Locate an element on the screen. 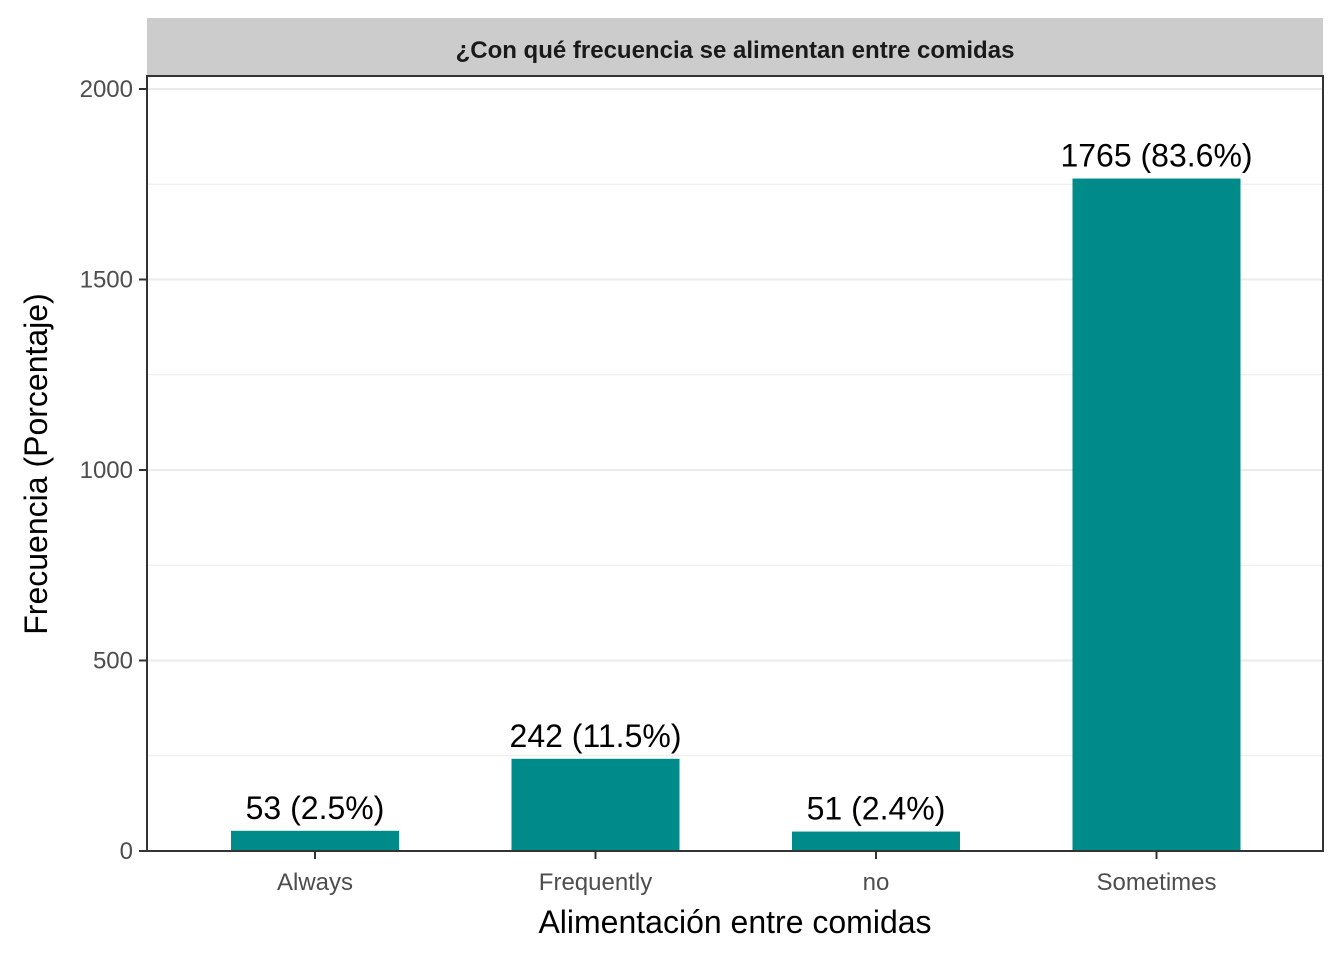 This screenshot has width=1344, height=960. x-axis: Always Frequently no Sometimes is located at coordinates (747, 873).